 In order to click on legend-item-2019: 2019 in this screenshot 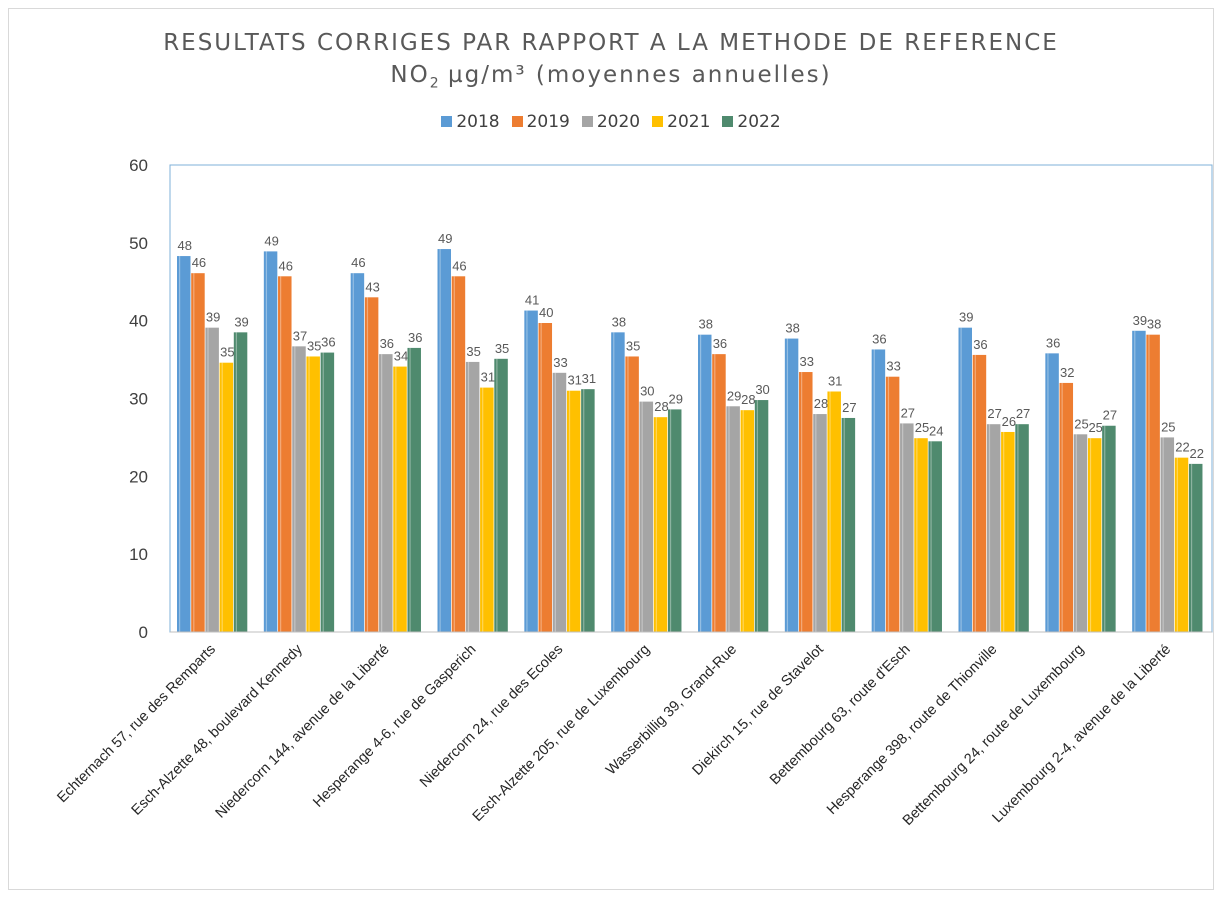, I will do `click(540, 122)`.